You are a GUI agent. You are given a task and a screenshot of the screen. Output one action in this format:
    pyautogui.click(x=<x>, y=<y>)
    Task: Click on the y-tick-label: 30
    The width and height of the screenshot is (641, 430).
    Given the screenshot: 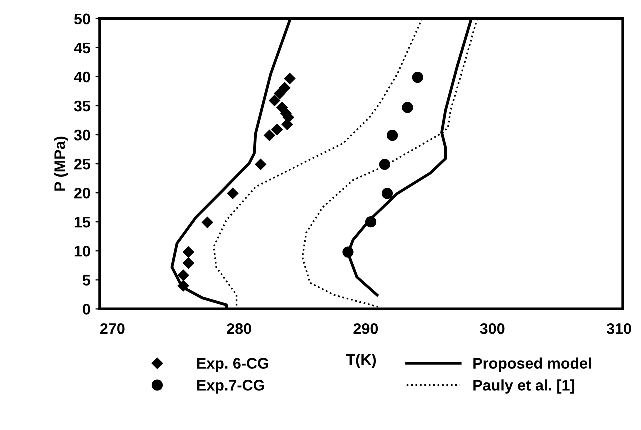 What is the action you would take?
    pyautogui.click(x=82, y=135)
    